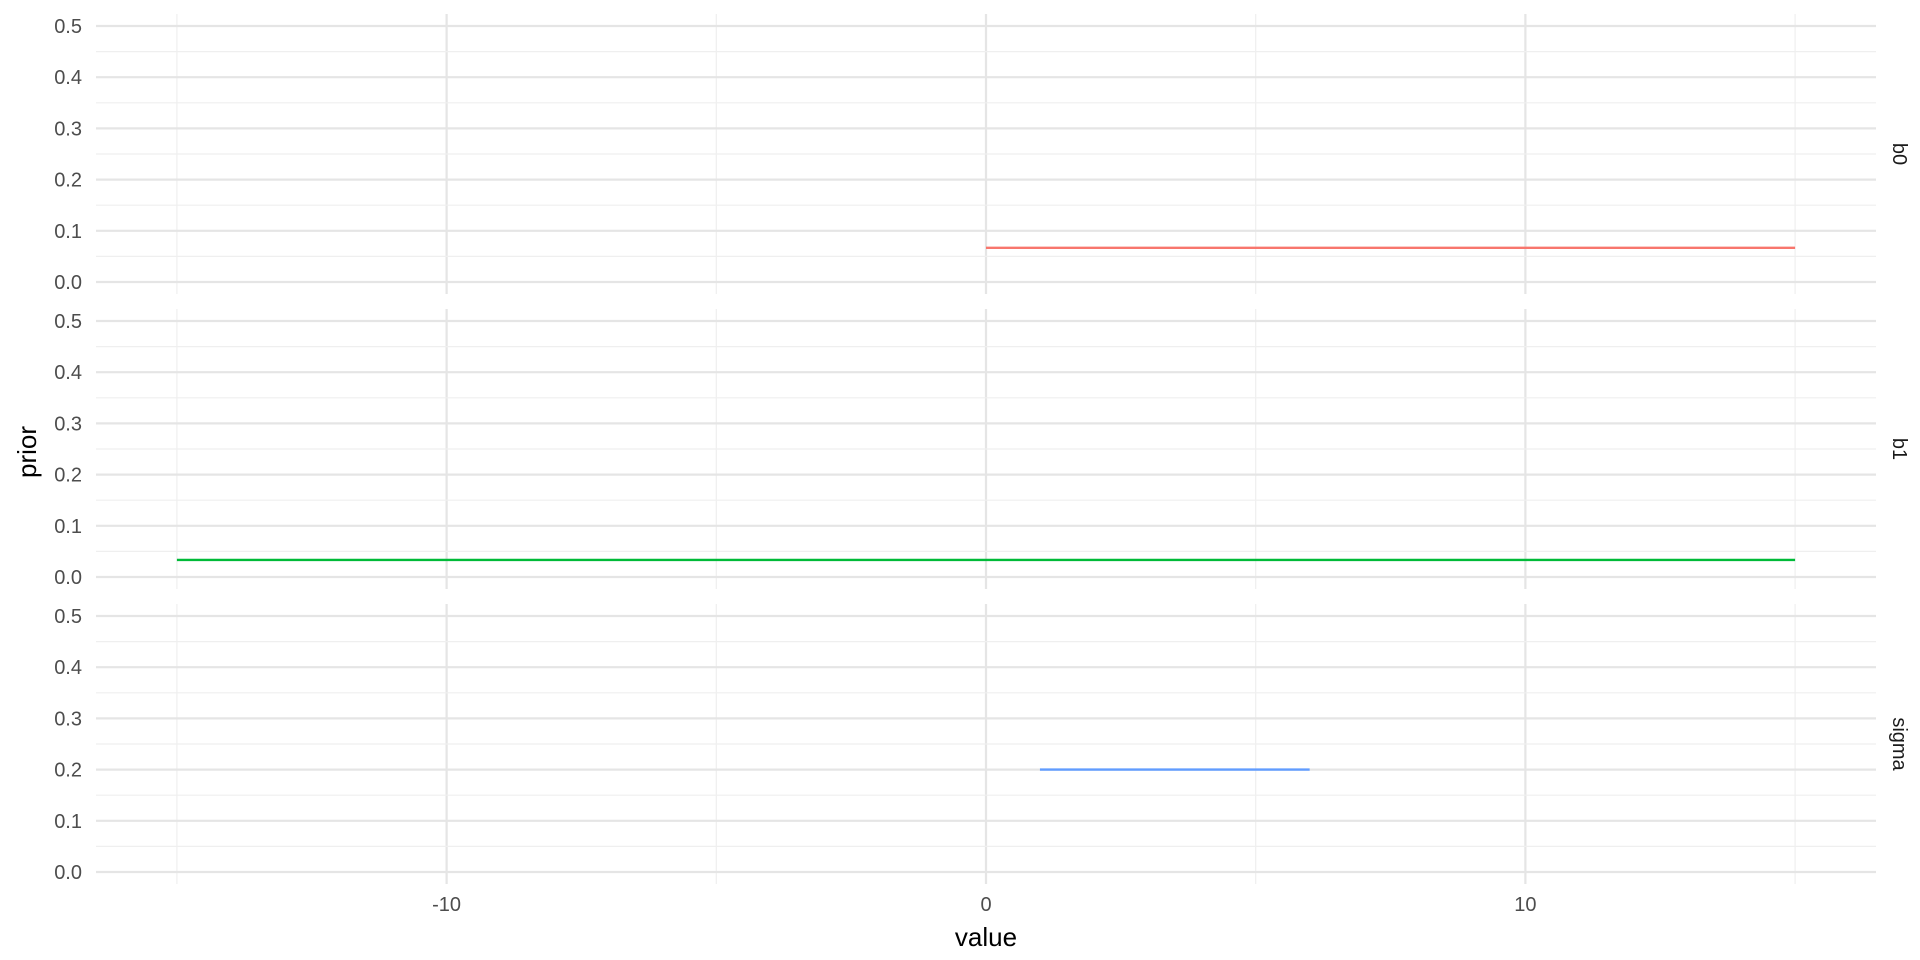 Image resolution: width=1920 pixels, height=960 pixels. I want to click on facet-strip-label: b0, so click(1899, 154).